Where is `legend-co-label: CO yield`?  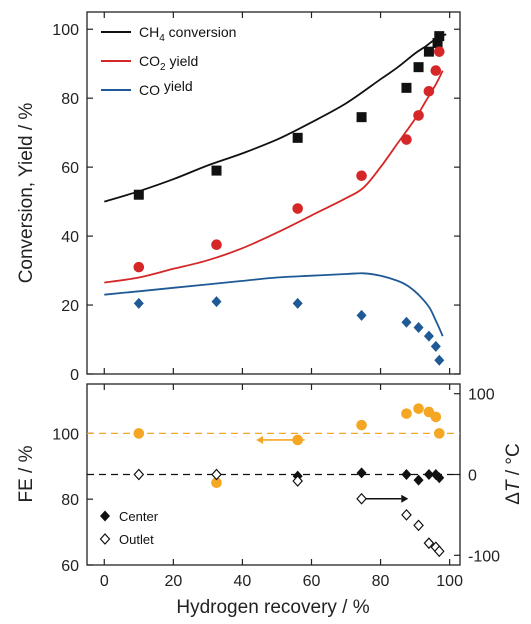 legend-co-label: CO yield is located at coordinates (166, 88).